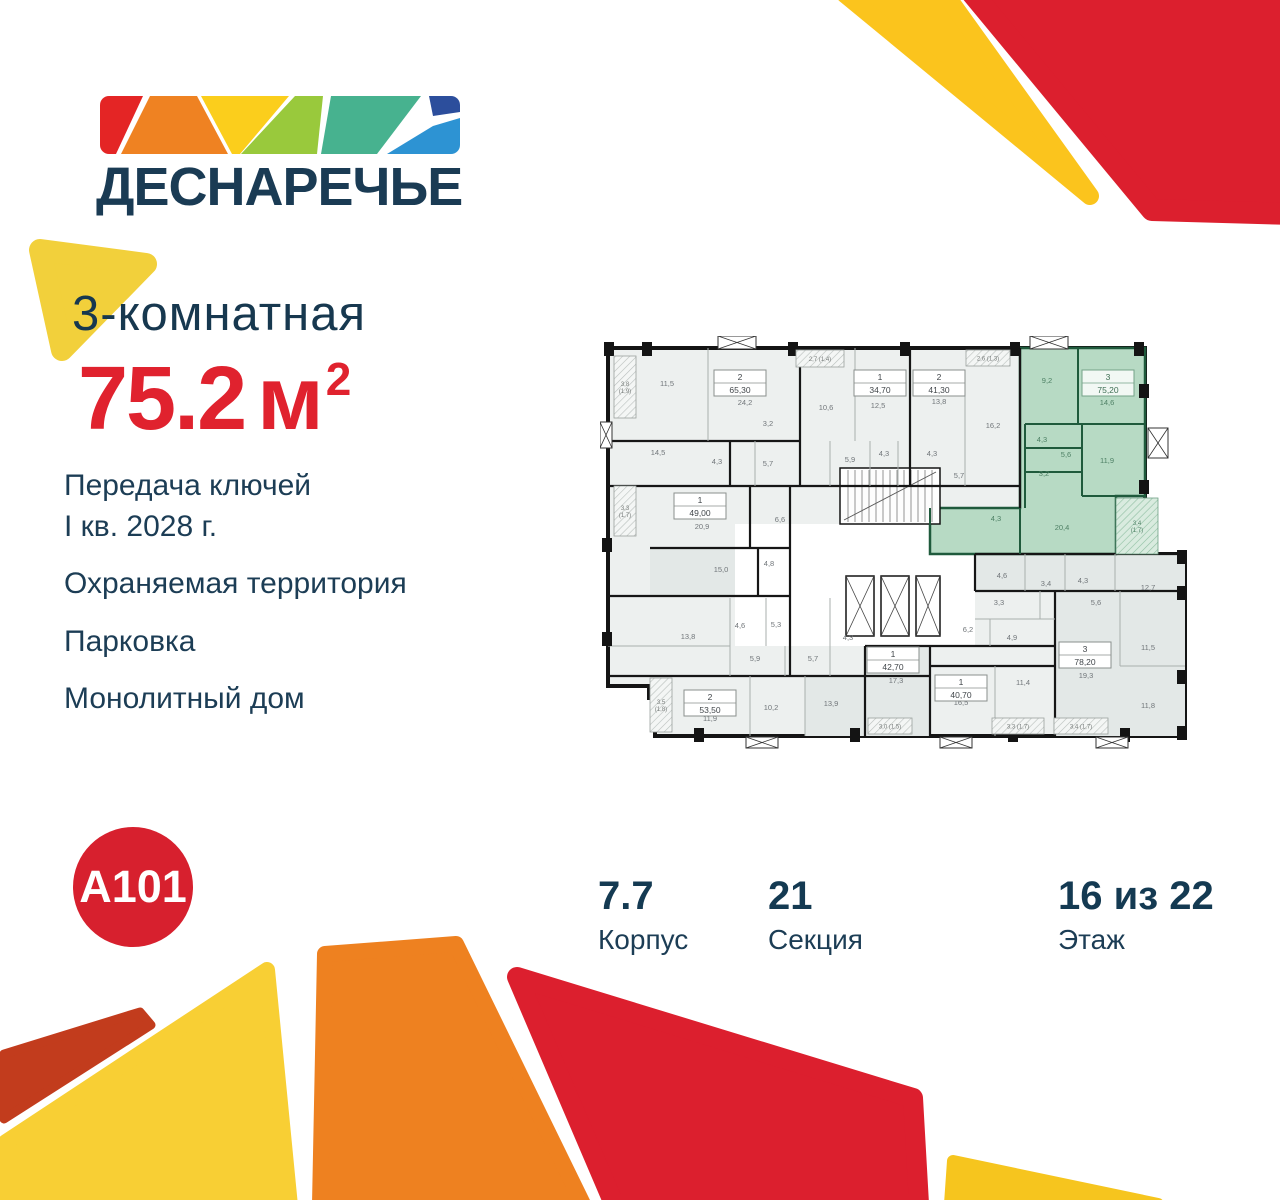  I want to click on floor-value: 16 из 22, so click(1136, 896).